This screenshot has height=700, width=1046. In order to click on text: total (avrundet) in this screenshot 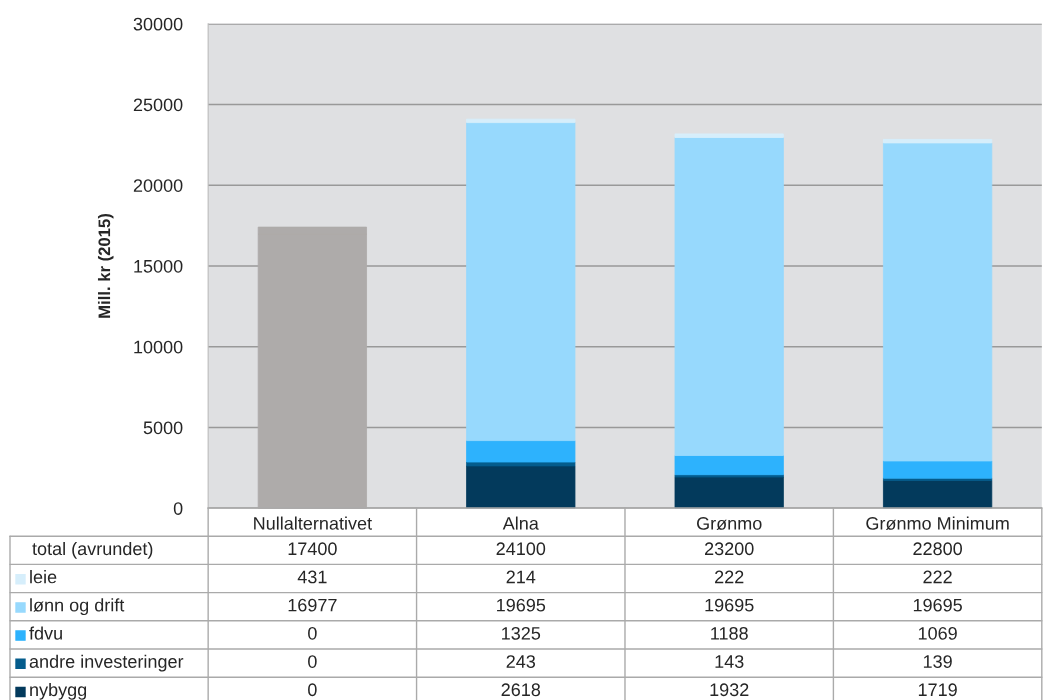, I will do `click(92, 550)`.